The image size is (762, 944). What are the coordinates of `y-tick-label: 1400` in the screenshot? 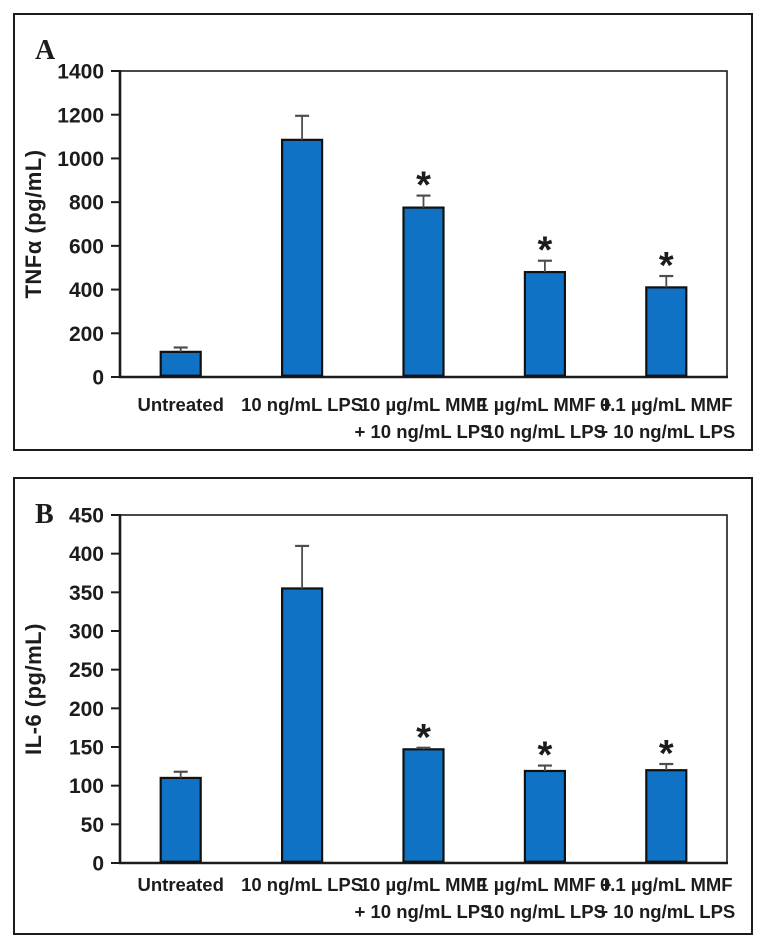 It's located at (80, 72).